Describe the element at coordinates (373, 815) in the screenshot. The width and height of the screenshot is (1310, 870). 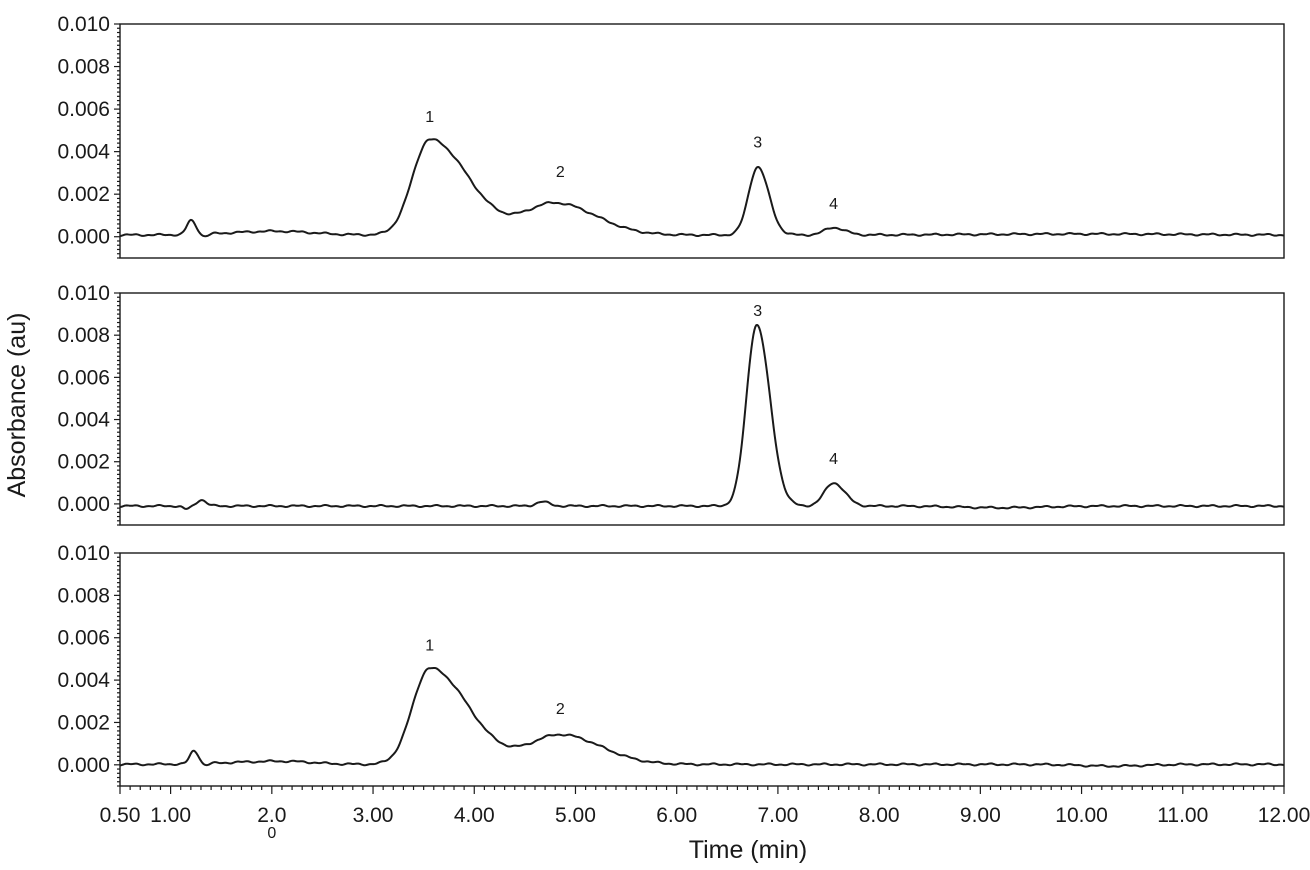
I see `x-tick-label: 3.00` at that location.